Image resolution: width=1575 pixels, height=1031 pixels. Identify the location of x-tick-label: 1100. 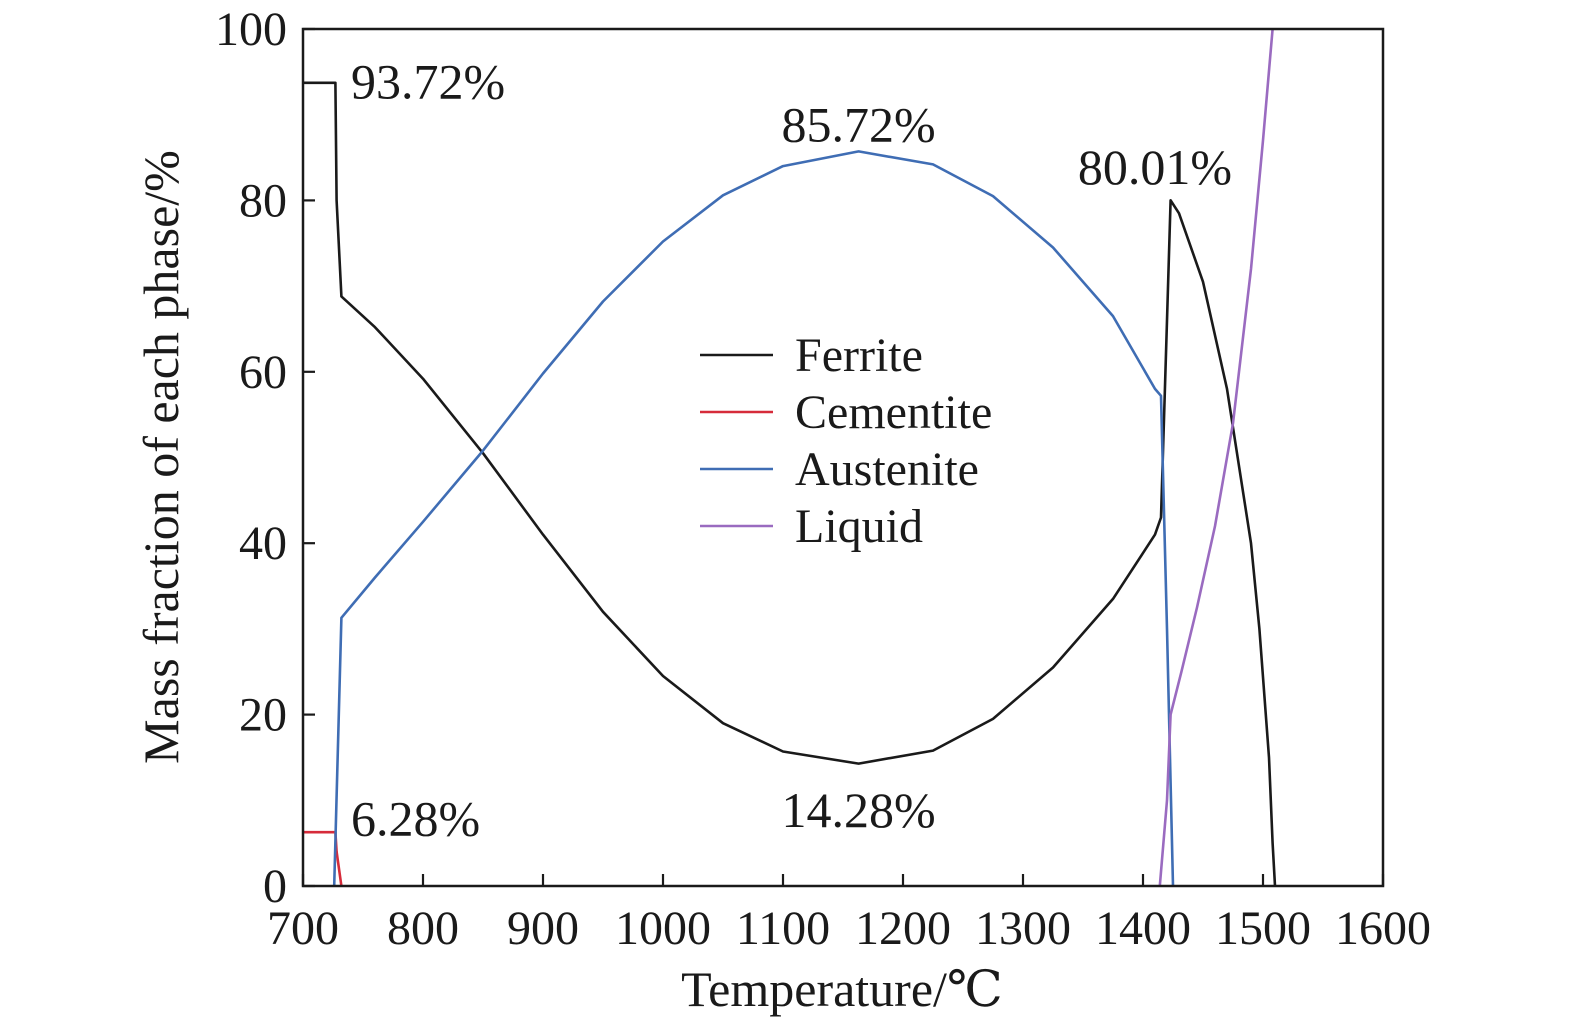
(783, 928).